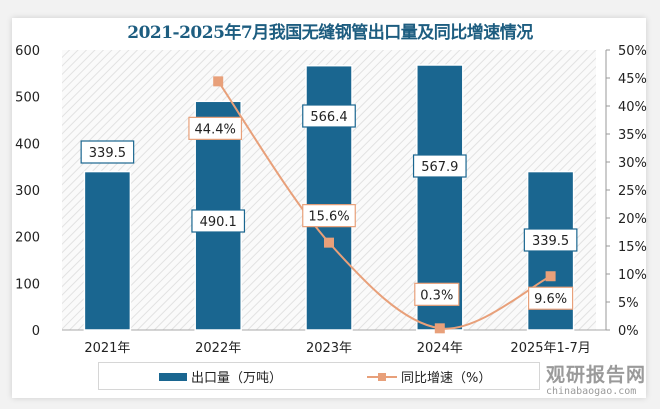  What do you see at coordinates (440, 348) in the screenshot?
I see `x-tick-label: 2024年` at bounding box center [440, 348].